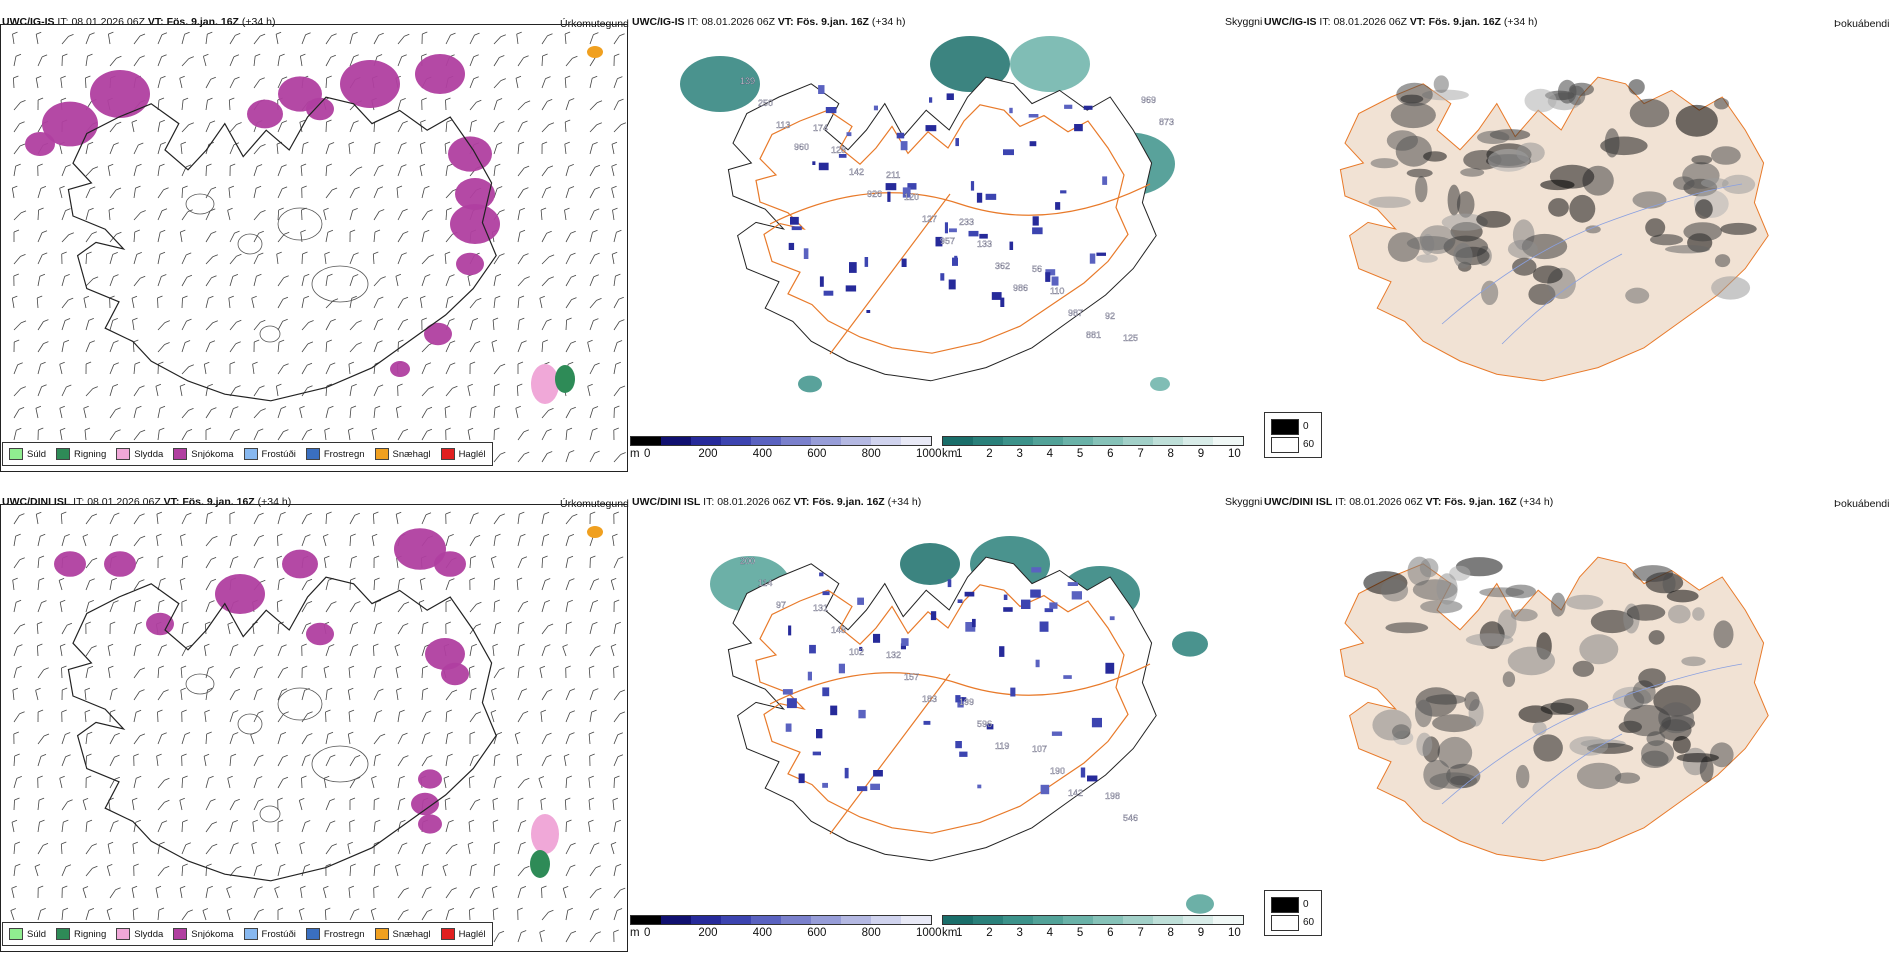 Image resolution: width=1900 pixels, height=960 pixels. Describe the element at coordinates (1166, 122) in the screenshot. I see `ceiling-label: 873` at that location.